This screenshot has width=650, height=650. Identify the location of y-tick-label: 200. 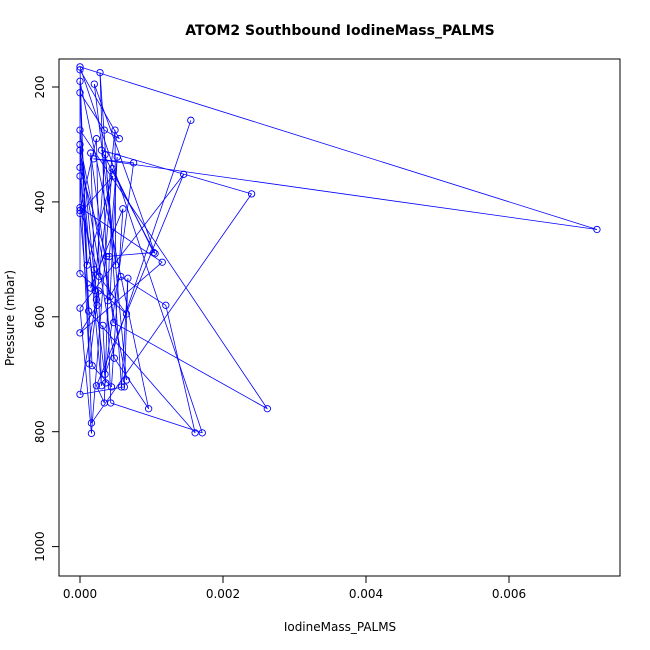
(40, 87).